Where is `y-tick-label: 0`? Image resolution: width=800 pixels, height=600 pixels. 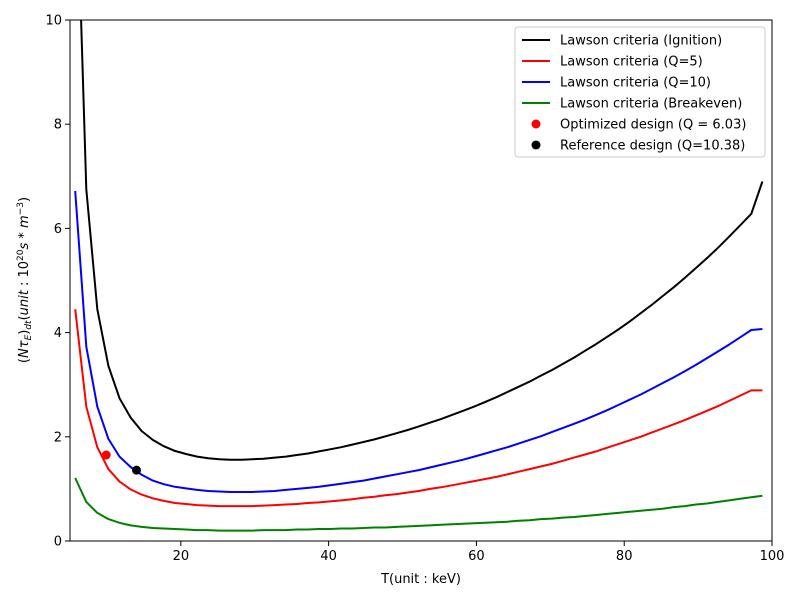 y-tick-label: 0 is located at coordinates (58, 542).